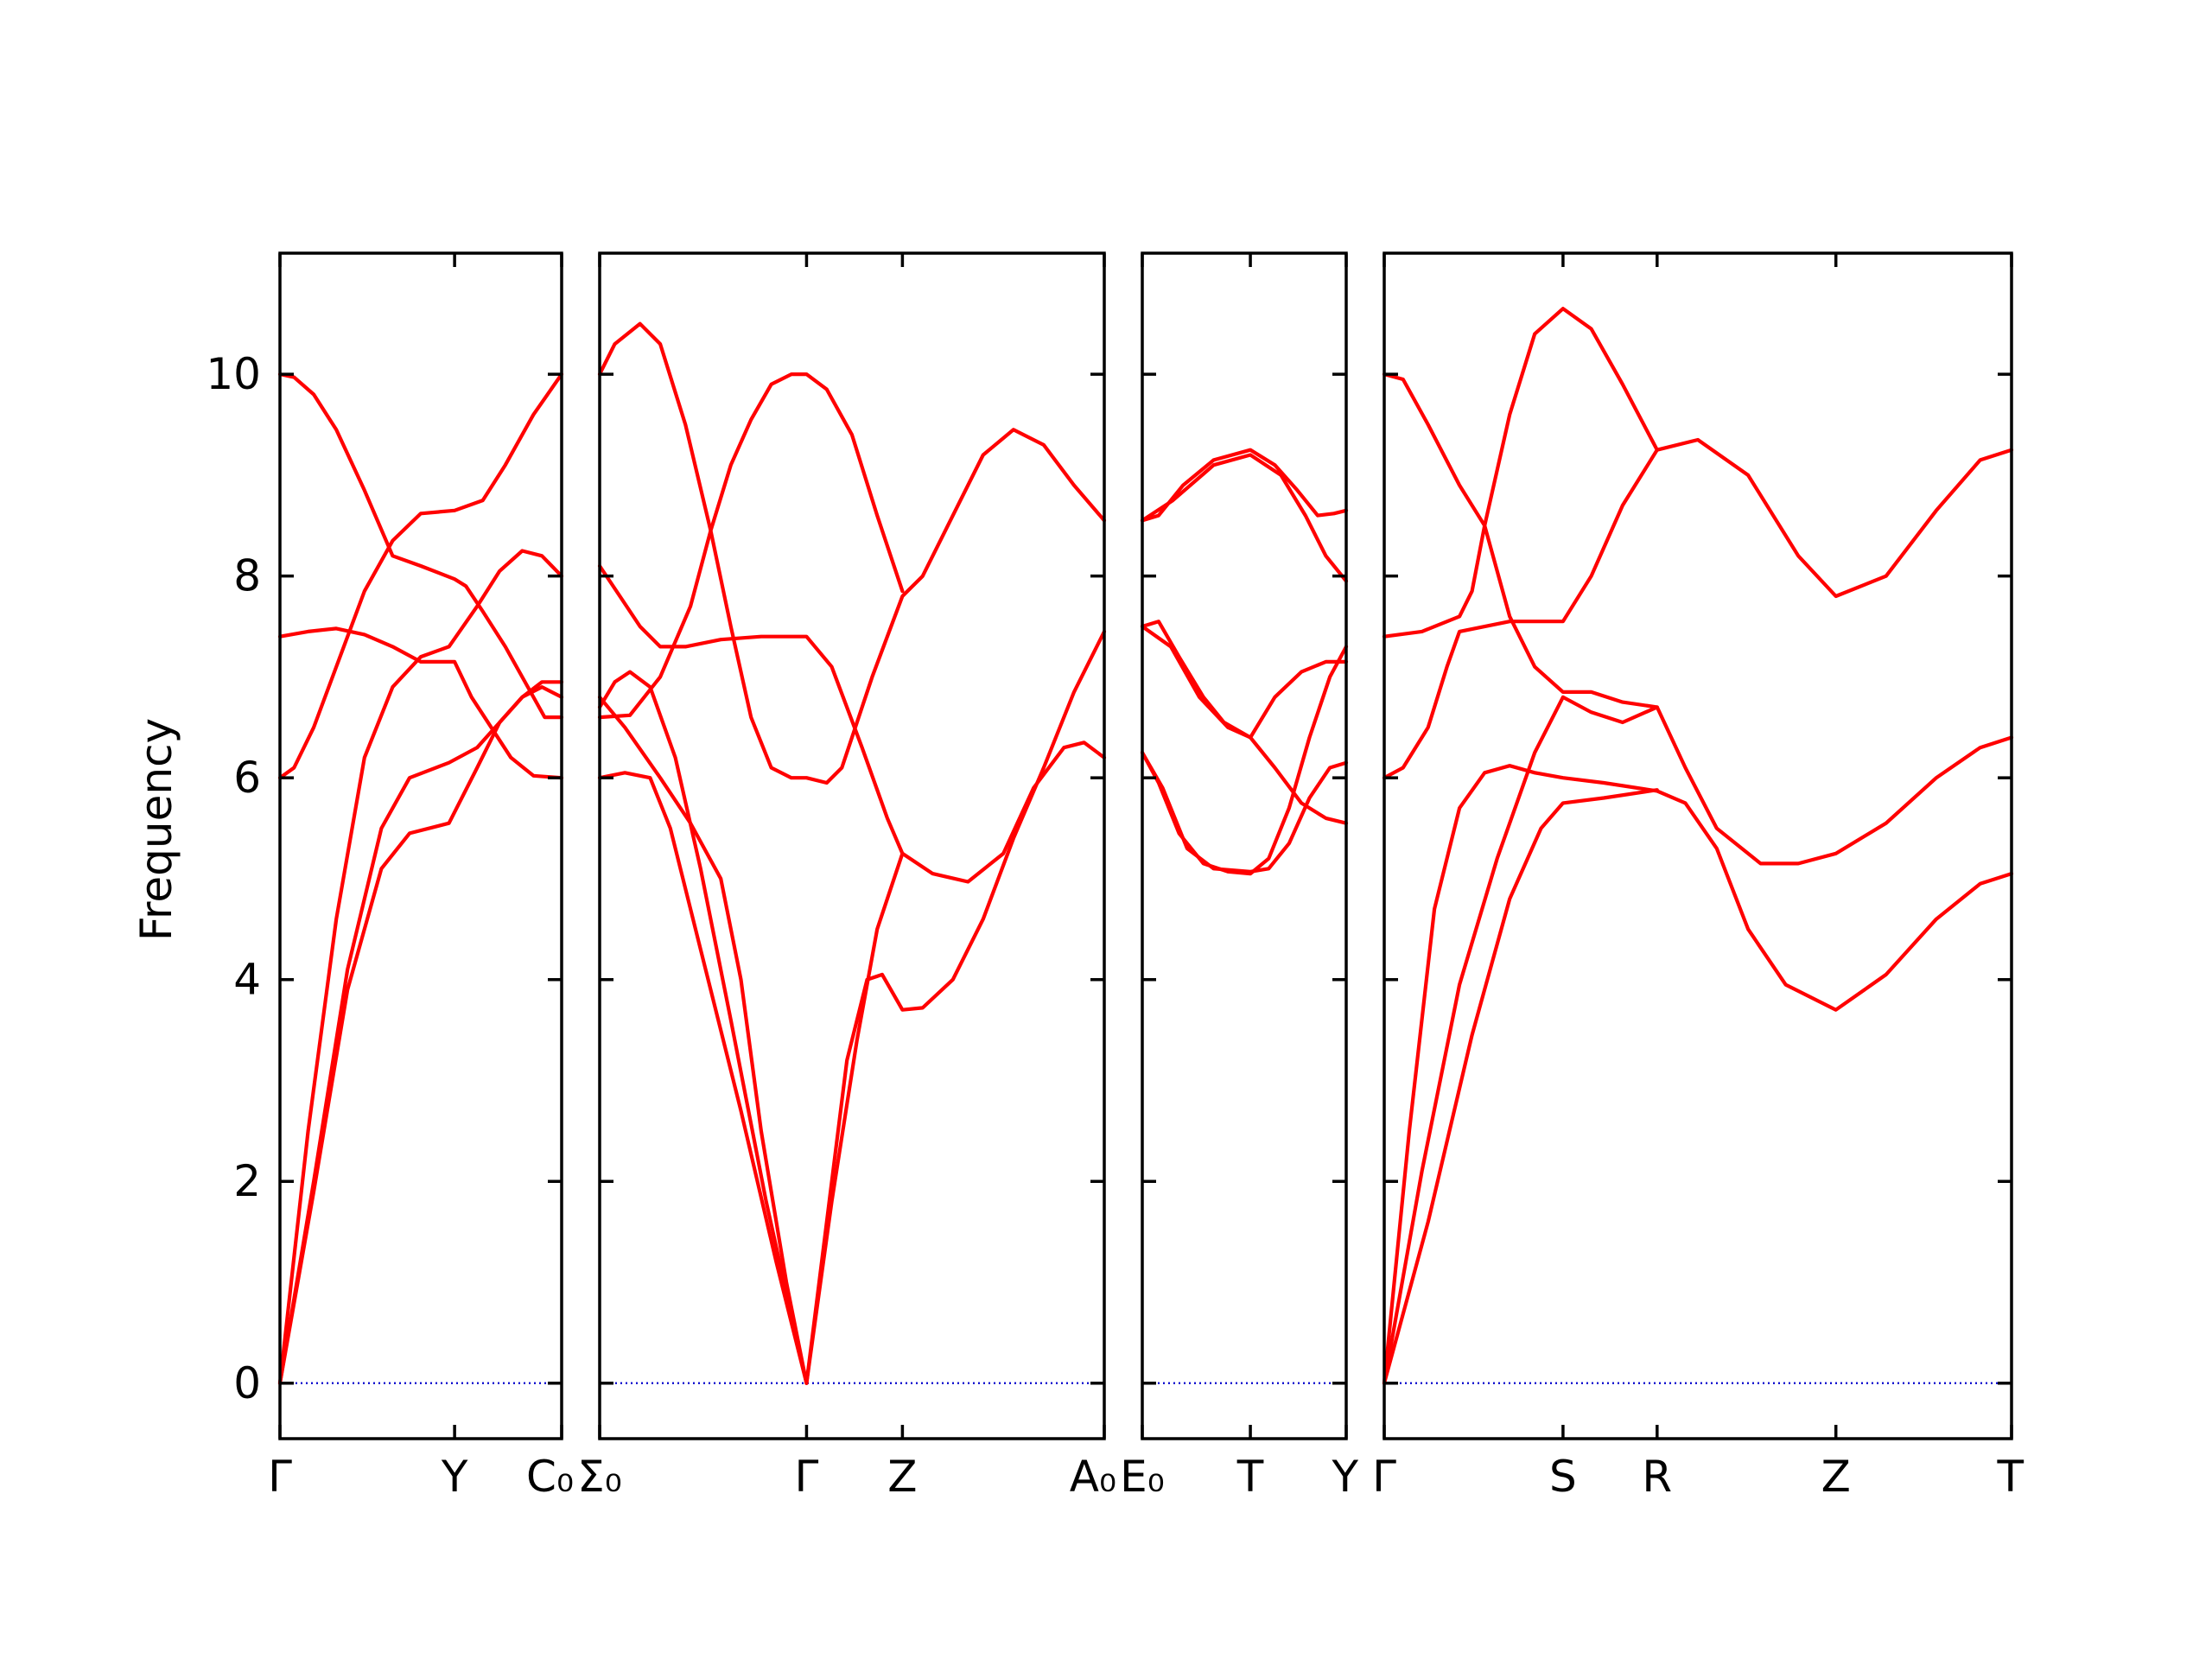 The image size is (2212, 1659). I want to click on x-tick-label: E₀, so click(1142, 1477).